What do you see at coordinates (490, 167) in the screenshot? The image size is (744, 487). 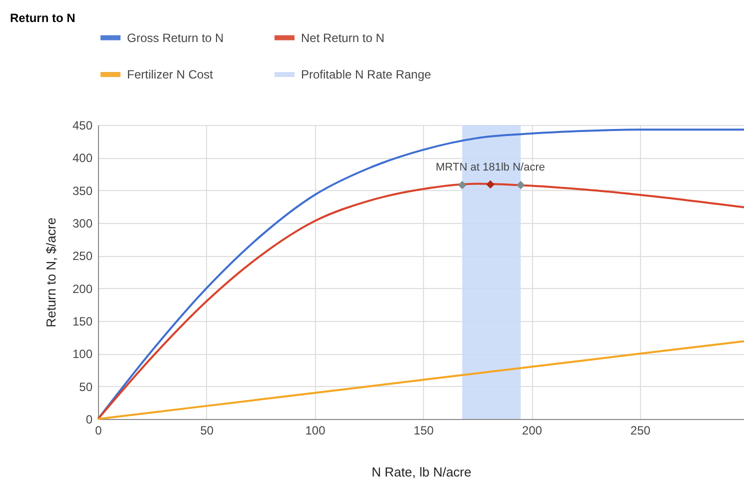 I see `annotation: MRTN at 181lb N/acre` at bounding box center [490, 167].